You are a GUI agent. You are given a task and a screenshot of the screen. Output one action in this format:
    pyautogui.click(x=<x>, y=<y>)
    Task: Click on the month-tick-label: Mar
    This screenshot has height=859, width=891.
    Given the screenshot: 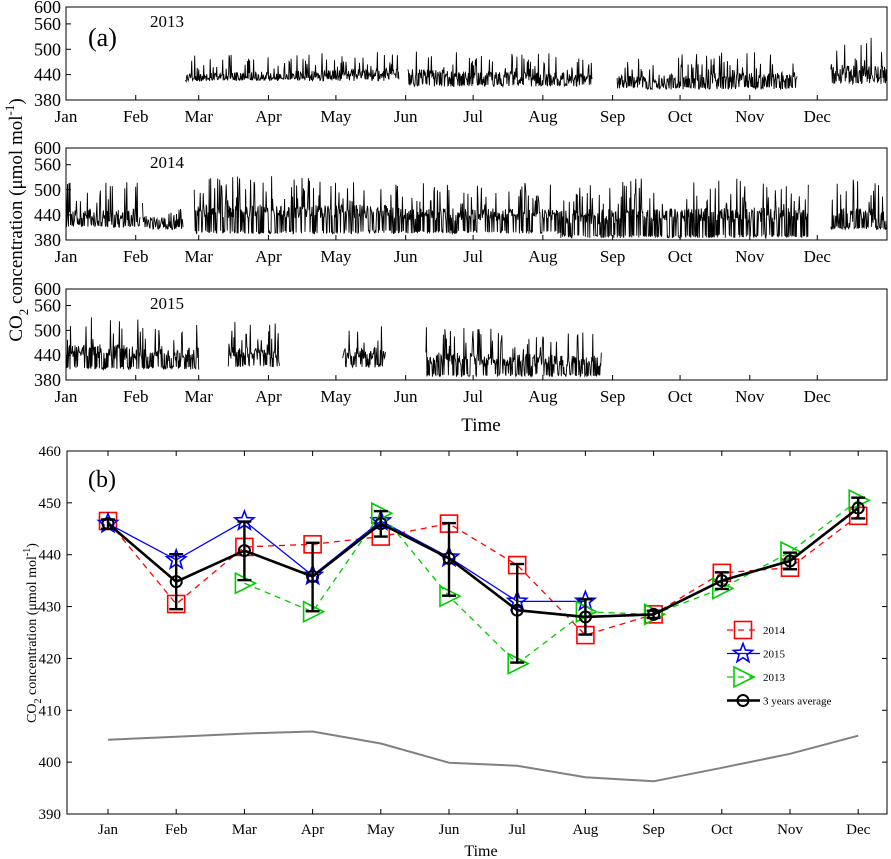 What is the action you would take?
    pyautogui.click(x=199, y=256)
    